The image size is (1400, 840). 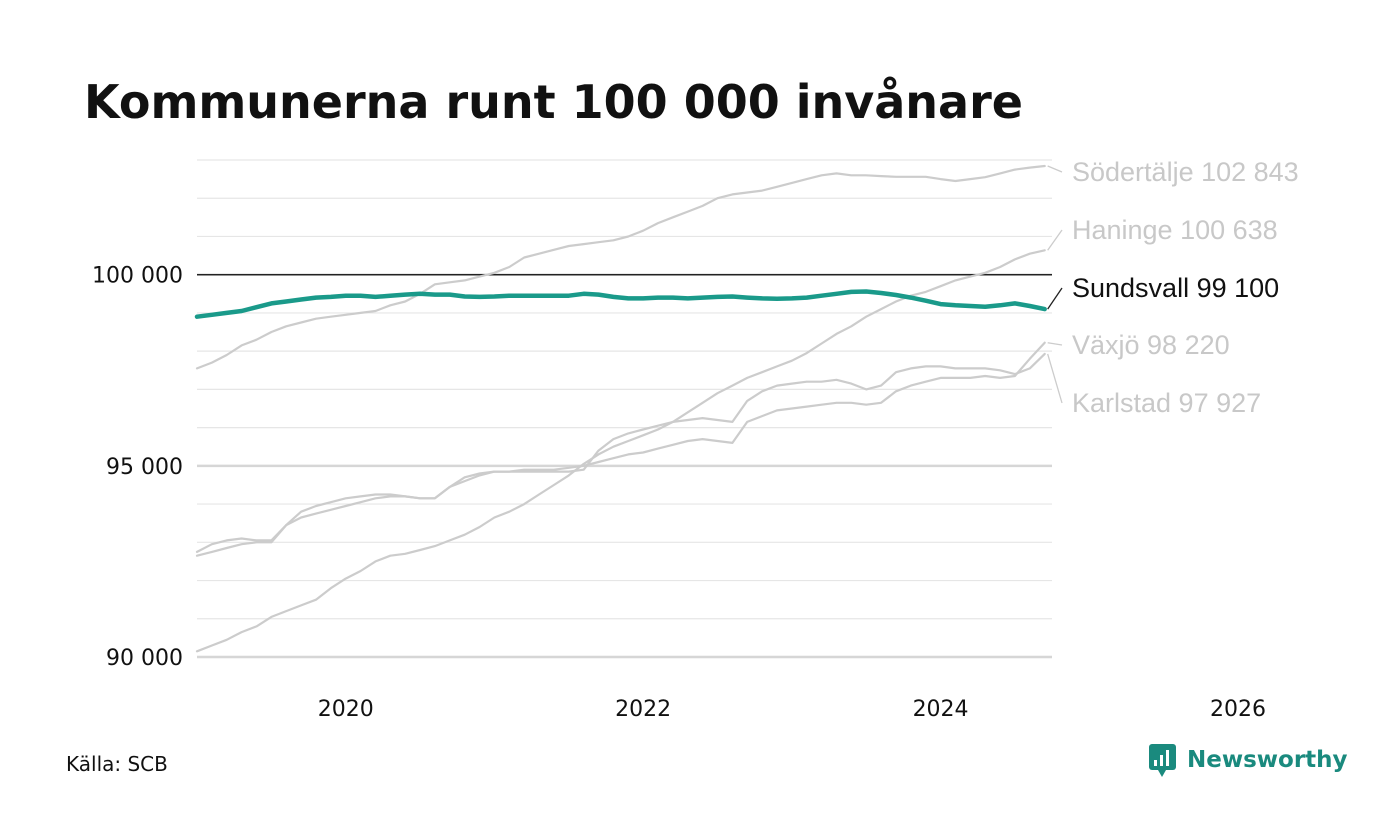 I want to click on y-tick-label: 100 000, so click(x=137, y=276).